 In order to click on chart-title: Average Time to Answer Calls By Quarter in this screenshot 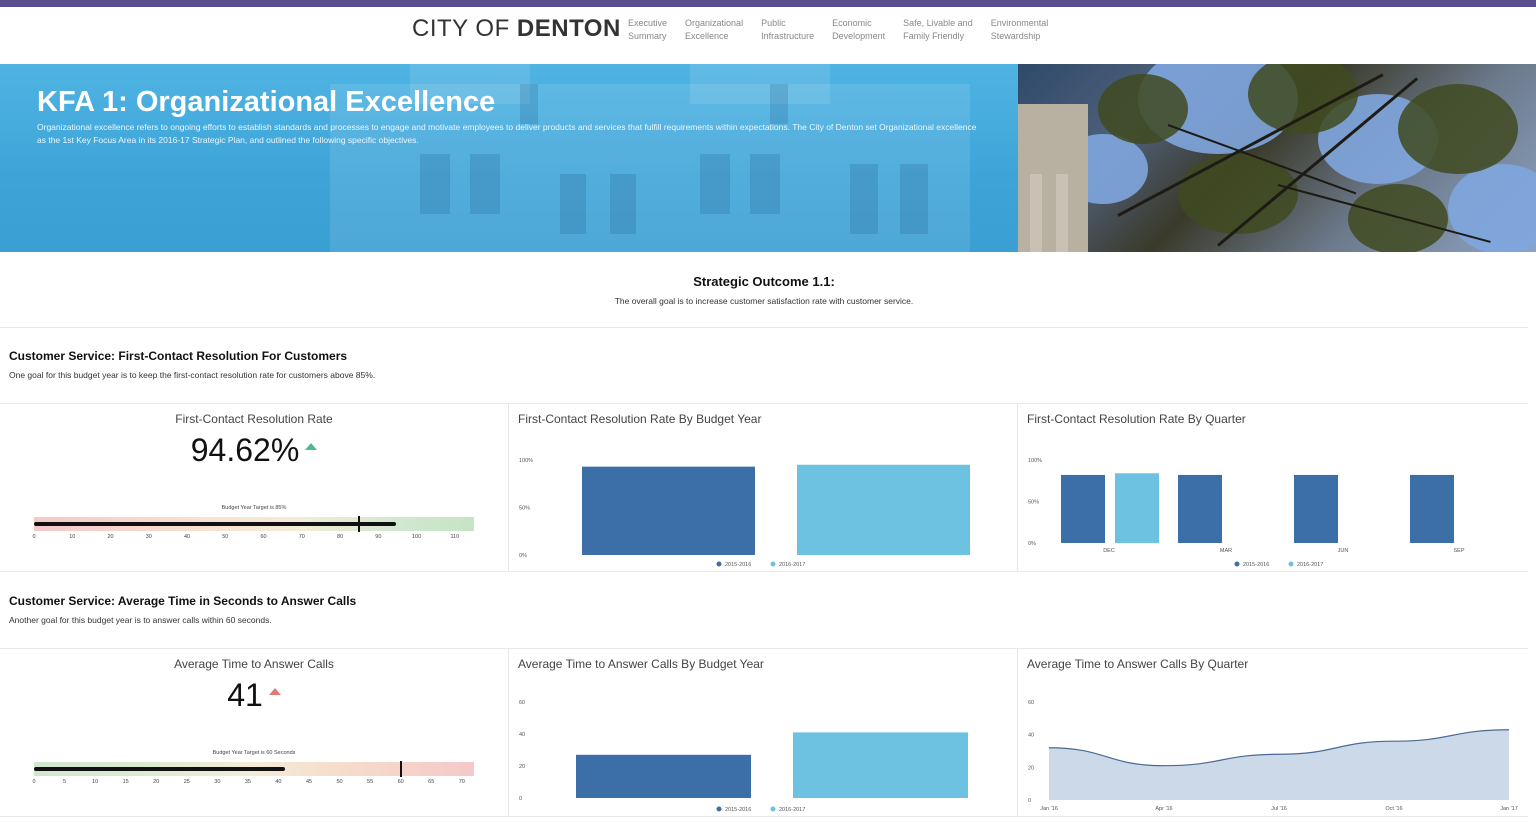, I will do `click(1138, 664)`.